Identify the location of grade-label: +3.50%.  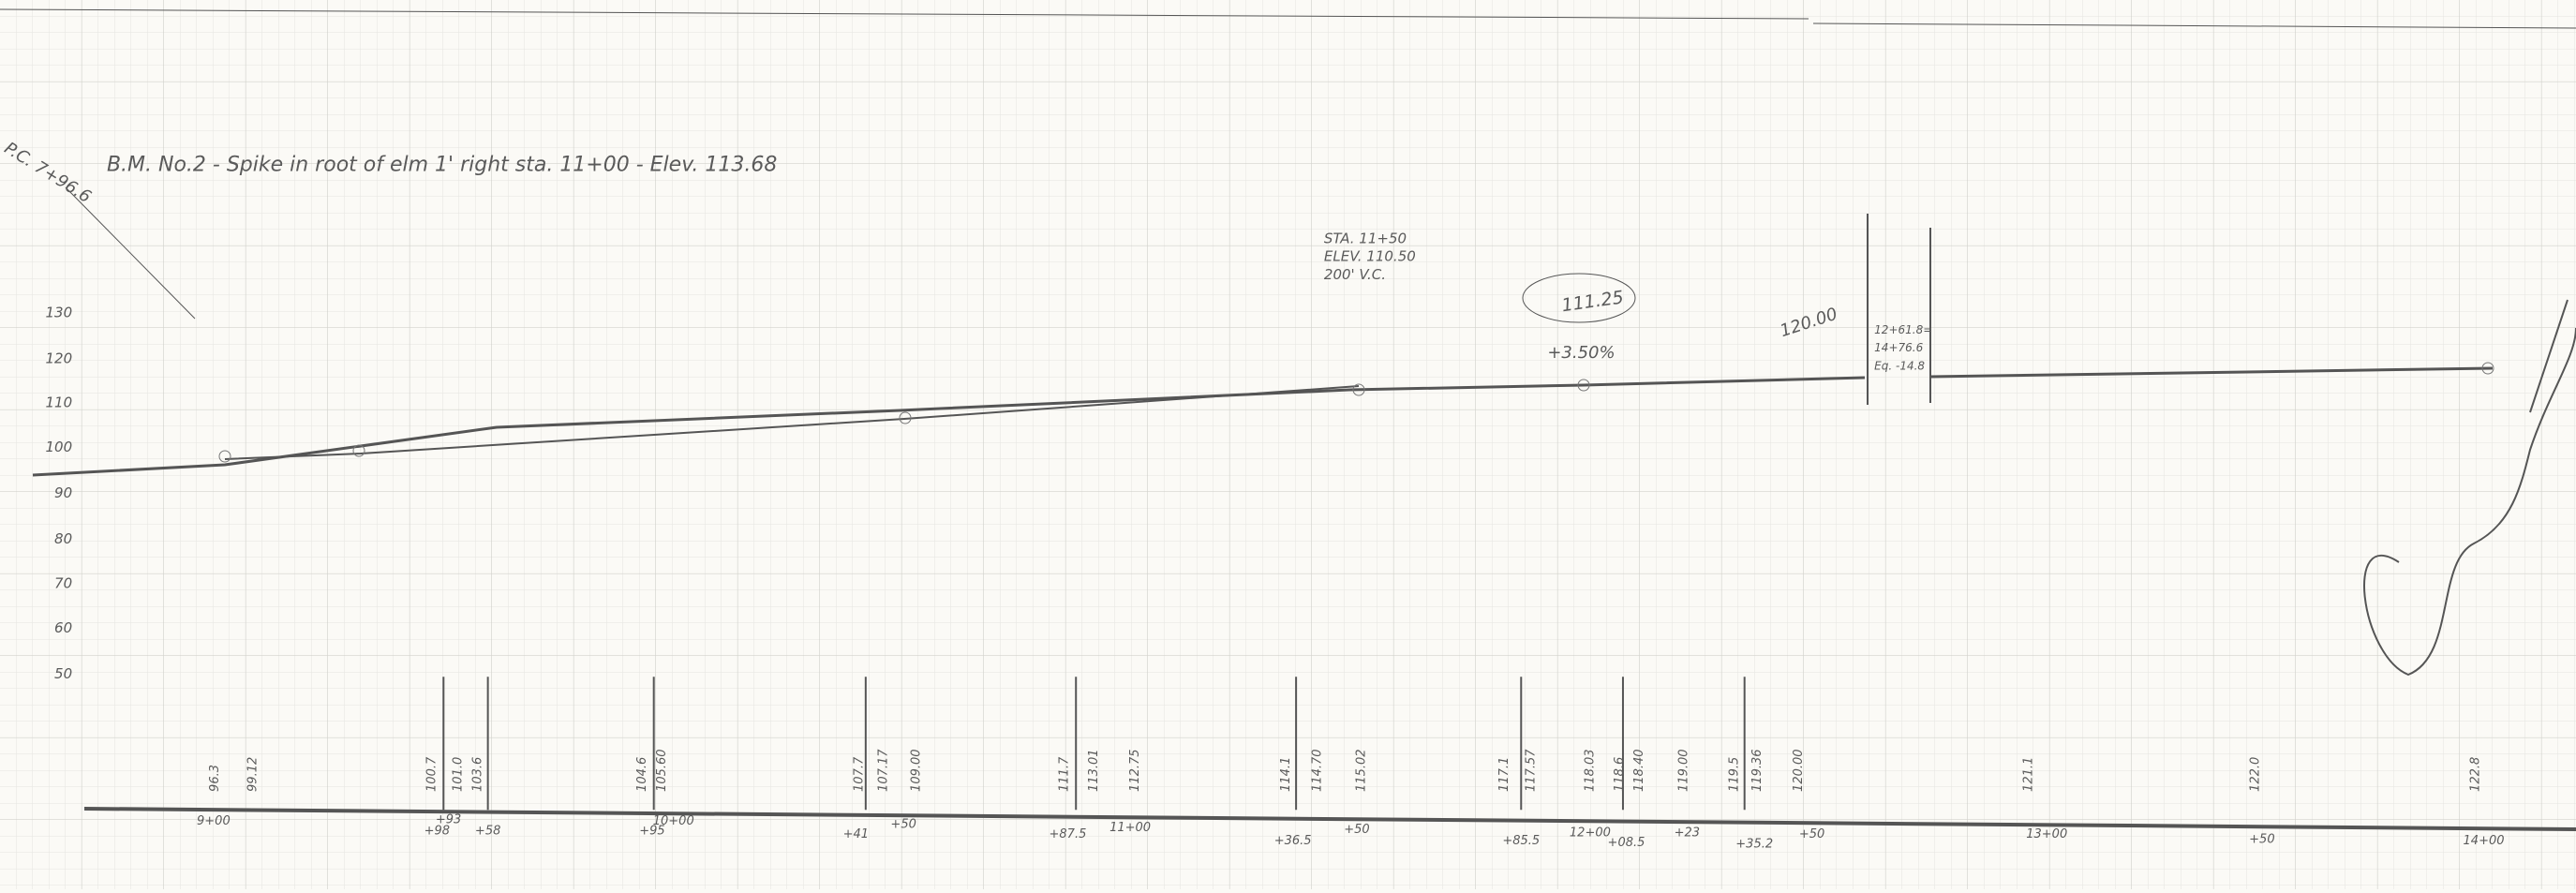
(1581, 353).